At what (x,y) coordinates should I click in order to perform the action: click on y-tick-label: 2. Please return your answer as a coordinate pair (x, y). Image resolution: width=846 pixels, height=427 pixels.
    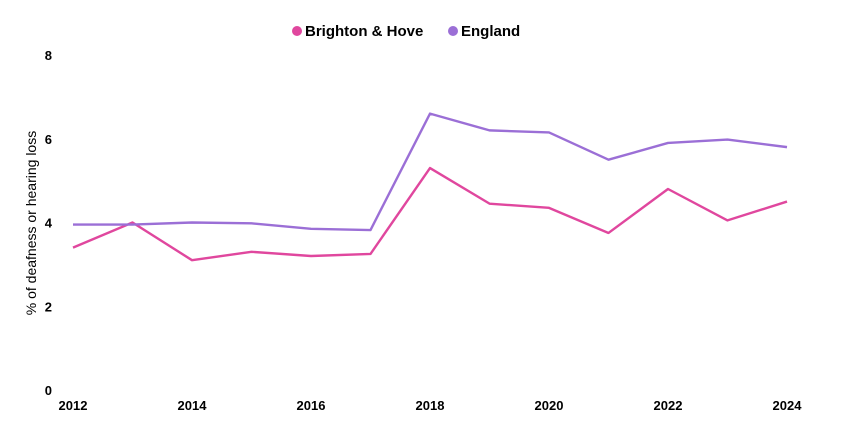
    Looking at the image, I should click on (48, 306).